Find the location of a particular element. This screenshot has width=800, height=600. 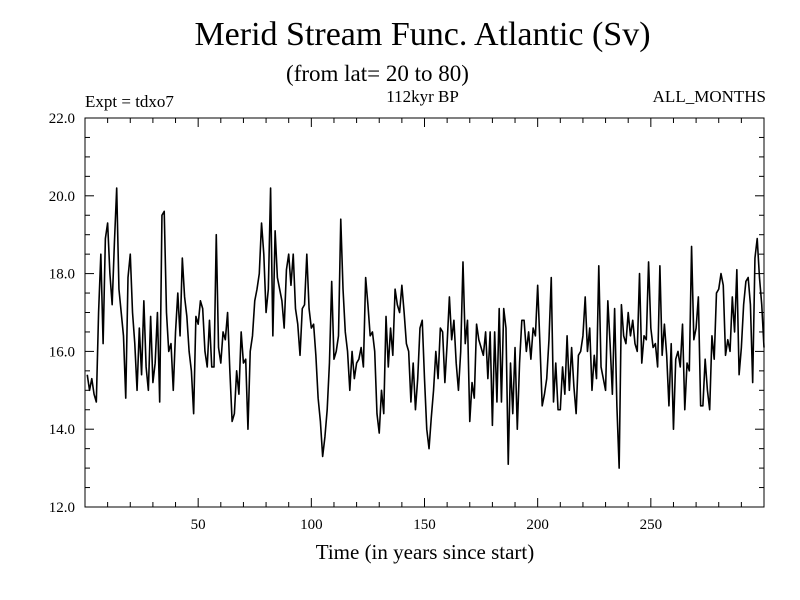

y-tick-label: 12.0 is located at coordinates (62, 508).